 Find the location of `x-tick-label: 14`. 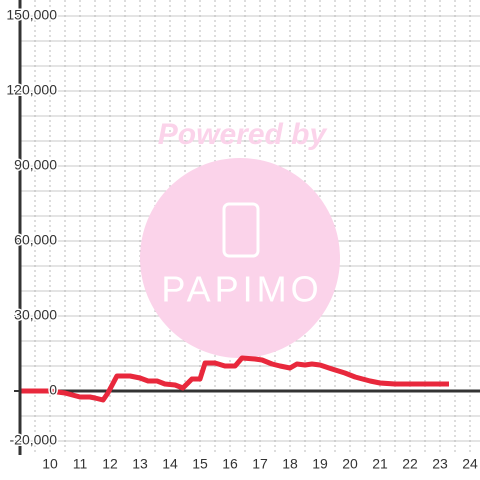

x-tick-label: 14 is located at coordinates (170, 464).